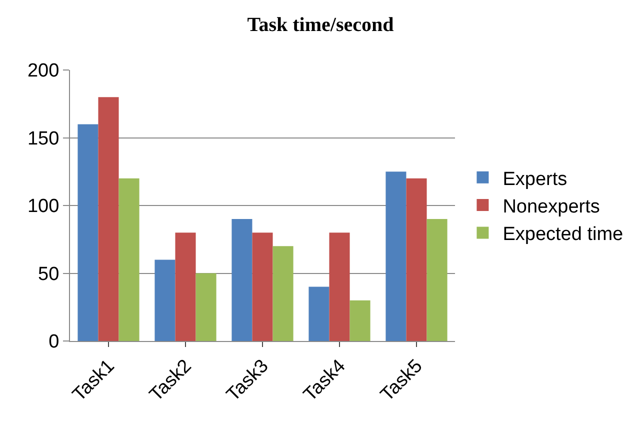  Describe the element at coordinates (54, 342) in the screenshot. I see `y-tick-label: 0` at that location.